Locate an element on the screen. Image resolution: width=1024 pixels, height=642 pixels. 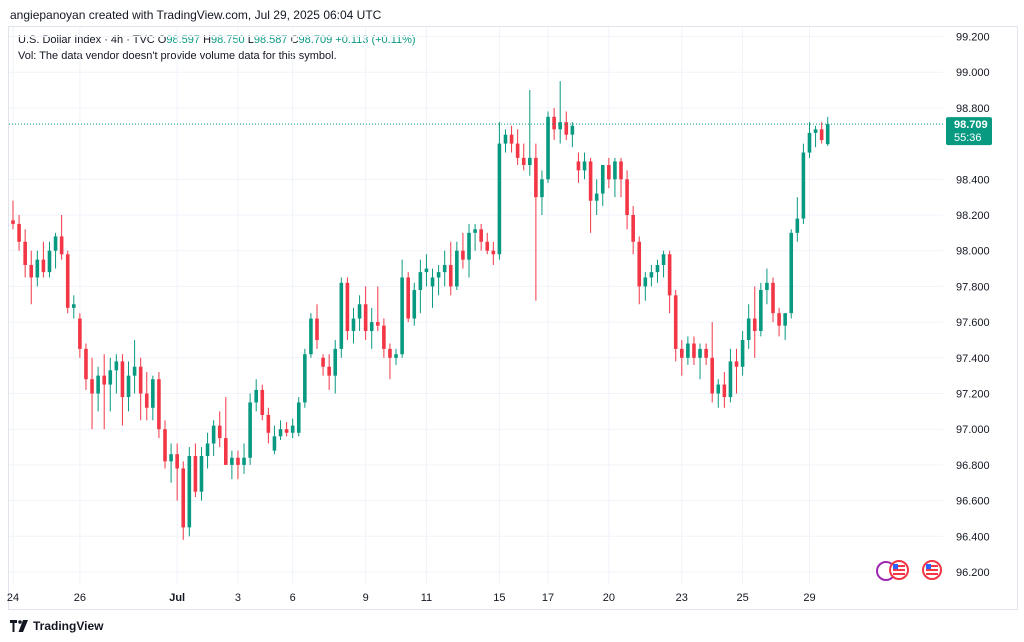
price-tick-label: 99.200 is located at coordinates (973, 38).